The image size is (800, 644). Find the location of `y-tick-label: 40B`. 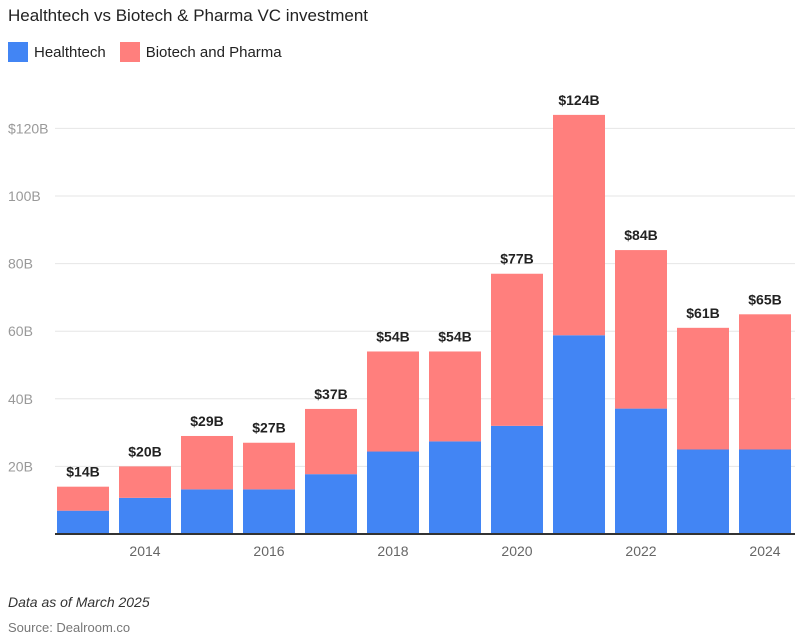

y-tick-label: 40B is located at coordinates (20, 399).